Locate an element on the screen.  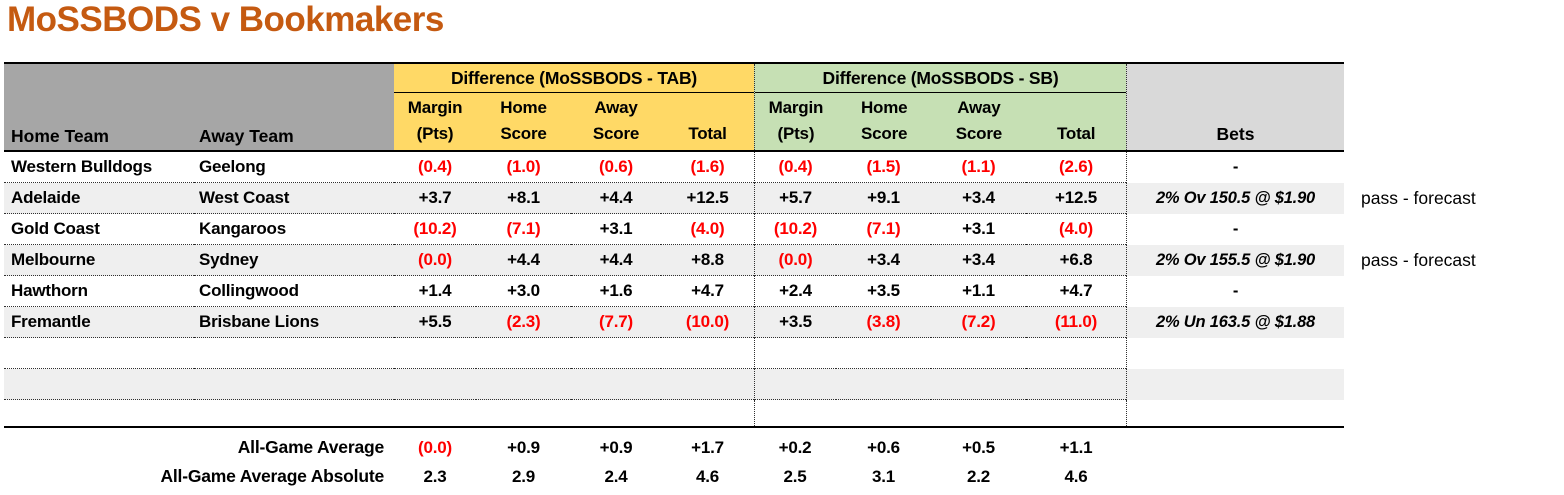
cell-tab-total: +8.8 is located at coordinates (707, 260).